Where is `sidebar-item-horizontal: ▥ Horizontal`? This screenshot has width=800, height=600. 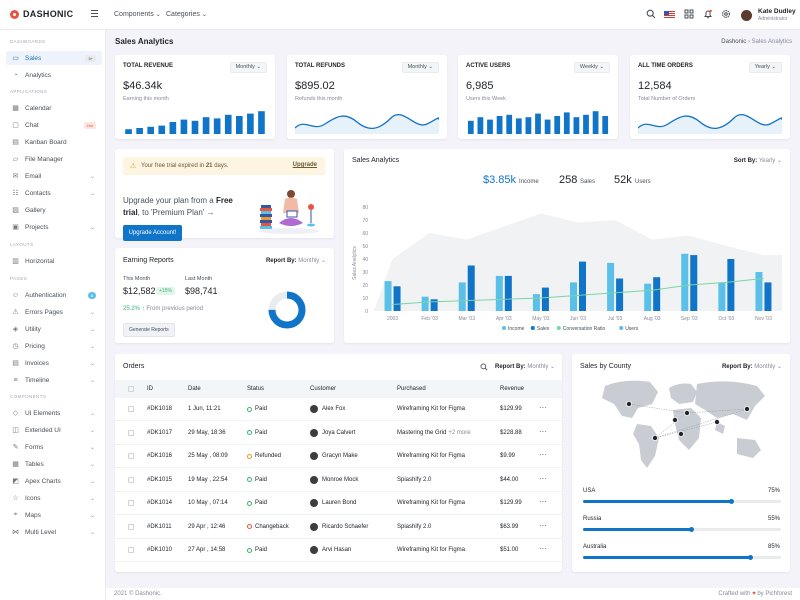 sidebar-item-horizontal: ▥ Horizontal is located at coordinates (54, 261).